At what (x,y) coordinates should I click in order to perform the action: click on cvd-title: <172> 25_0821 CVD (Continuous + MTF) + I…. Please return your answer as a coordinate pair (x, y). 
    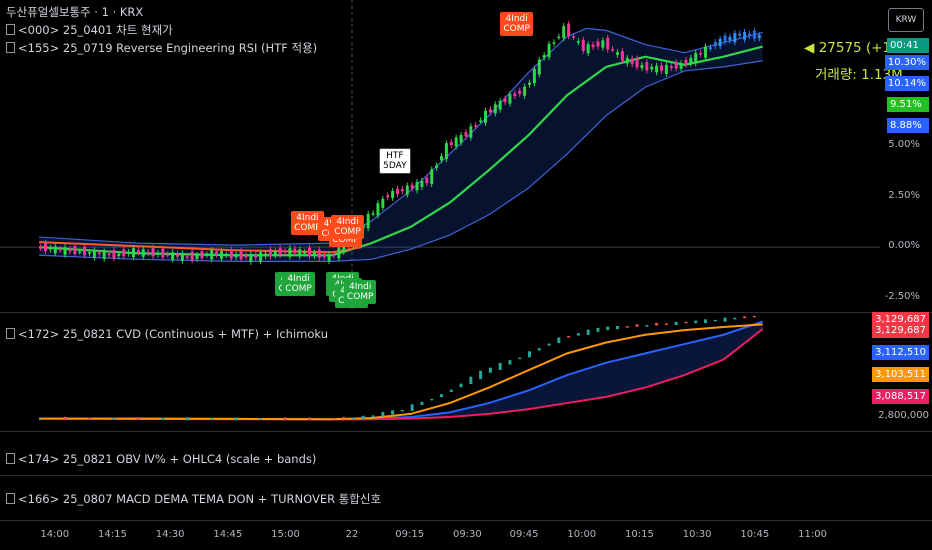
    Looking at the image, I should click on (167, 334).